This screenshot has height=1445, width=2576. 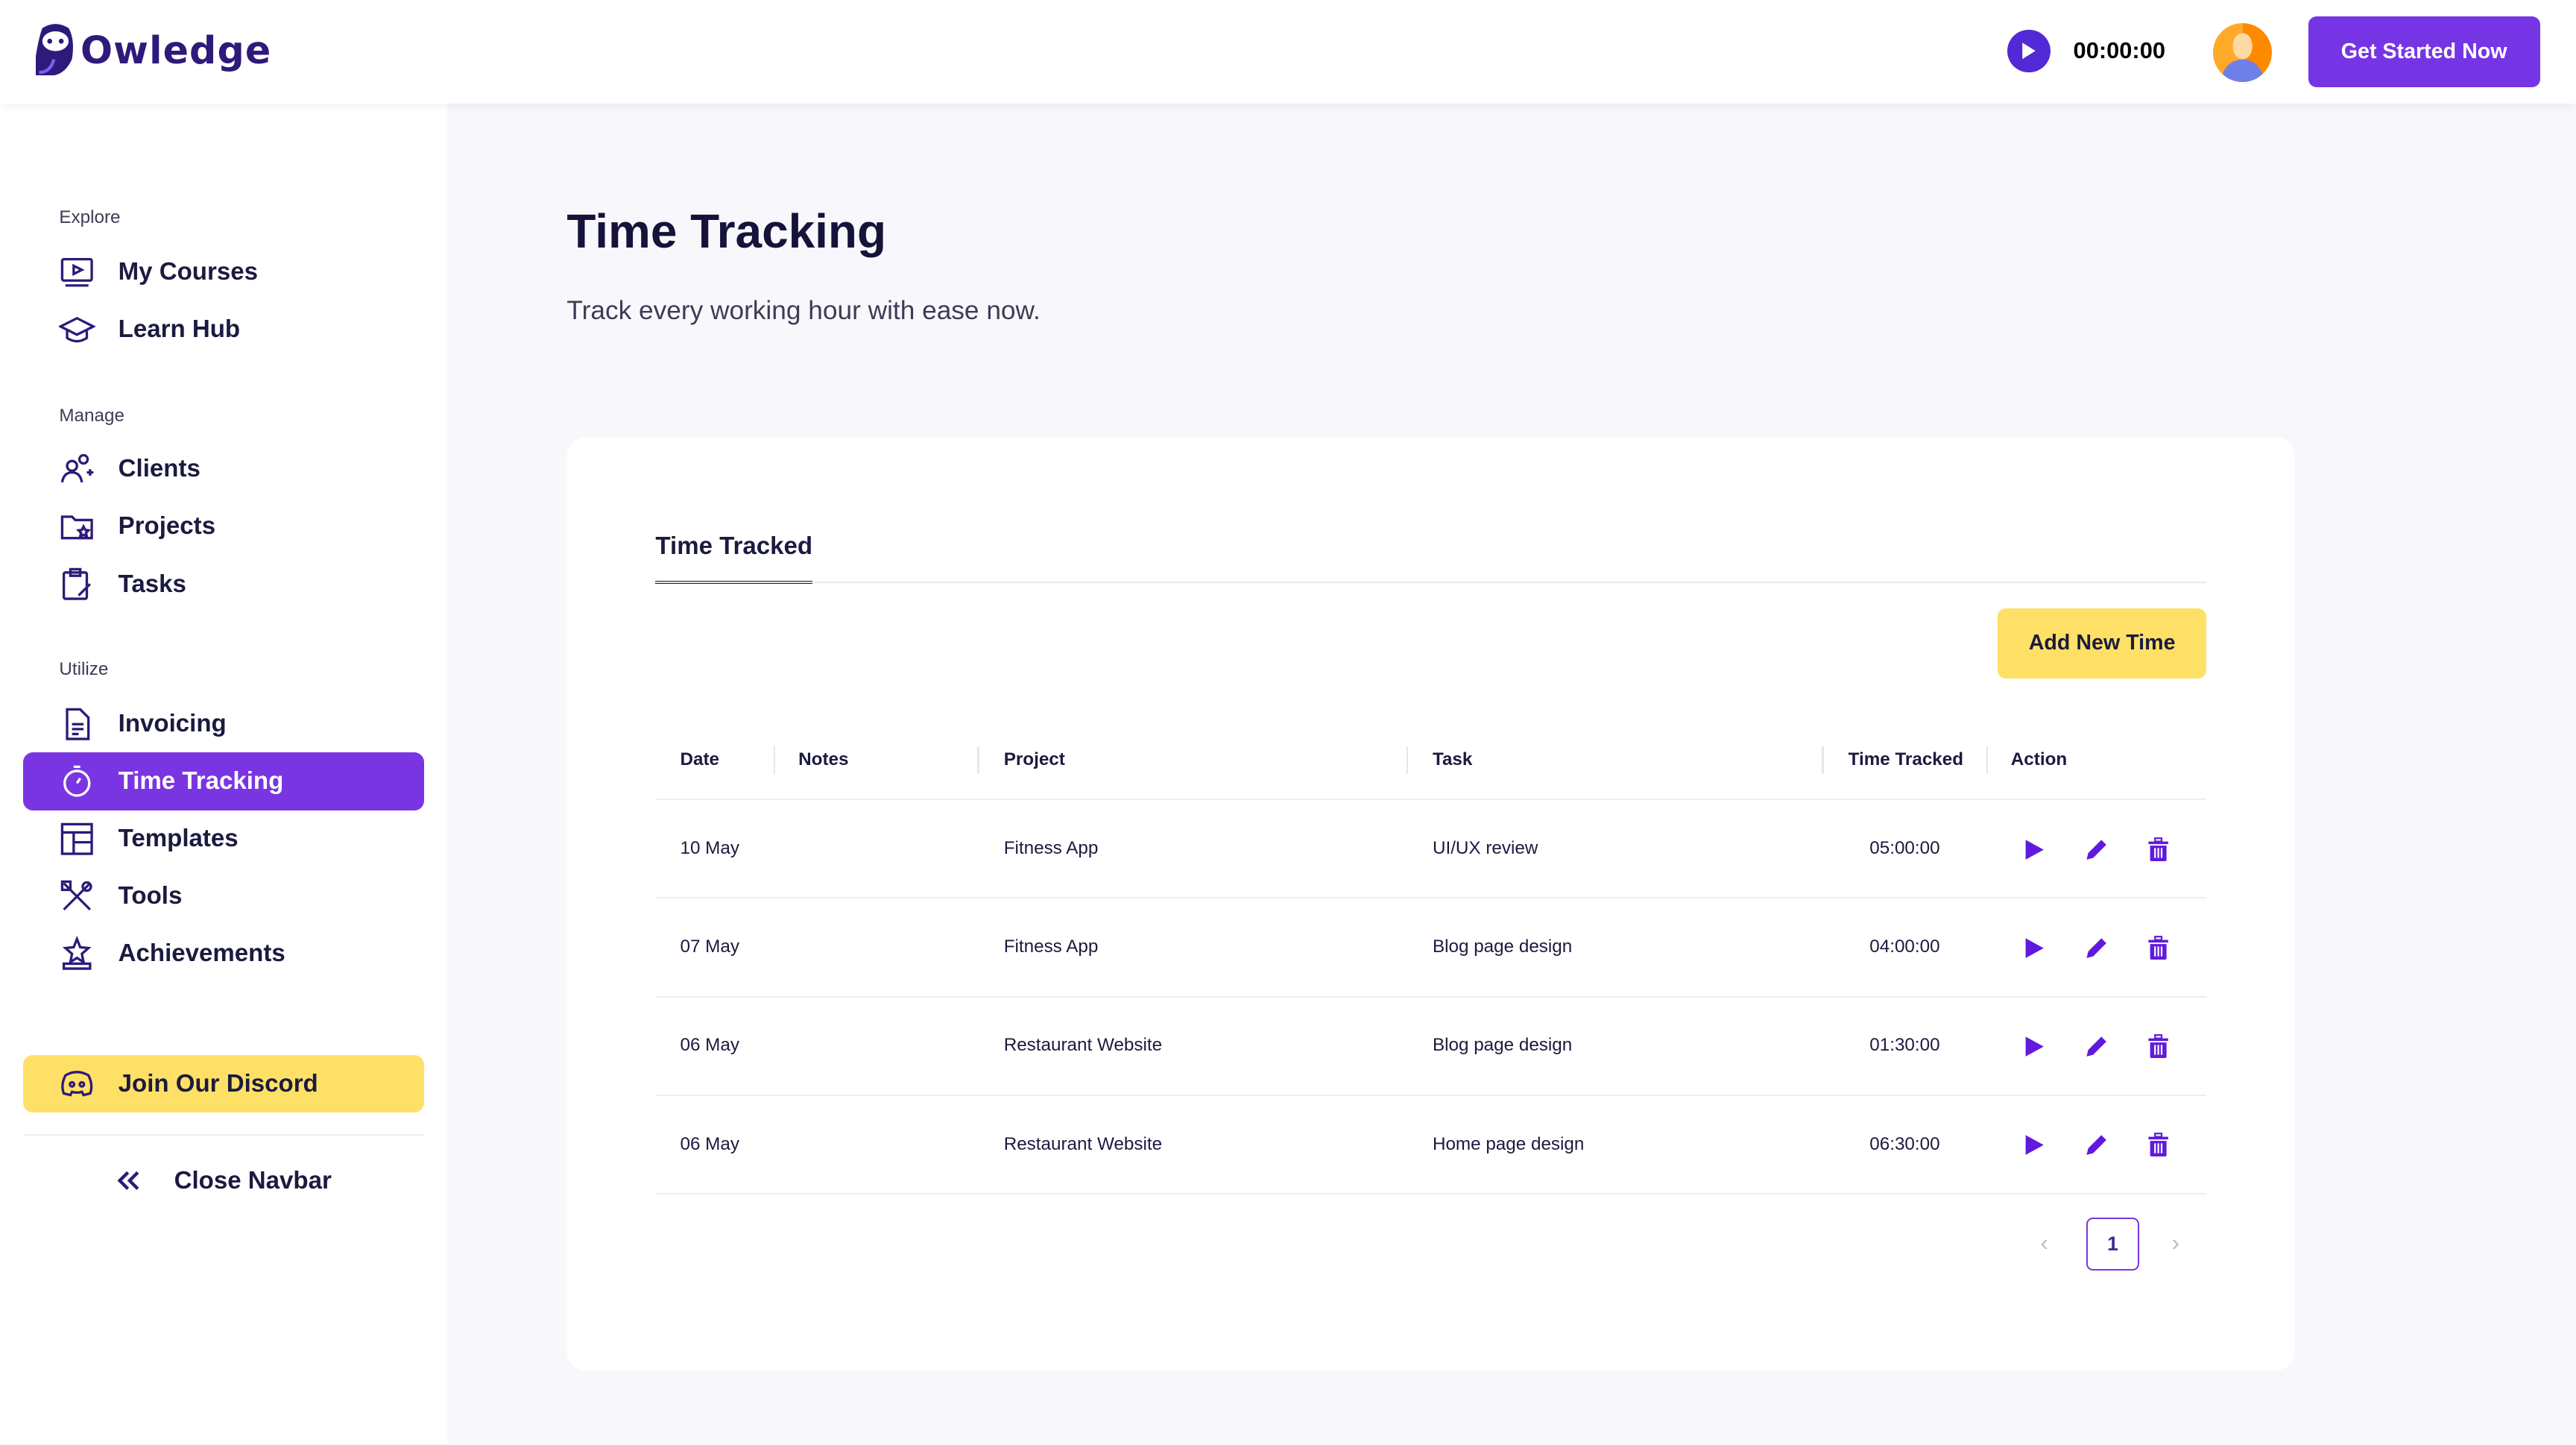 What do you see at coordinates (218, 1083) in the screenshot?
I see `discord-label: Join Our Discord` at bounding box center [218, 1083].